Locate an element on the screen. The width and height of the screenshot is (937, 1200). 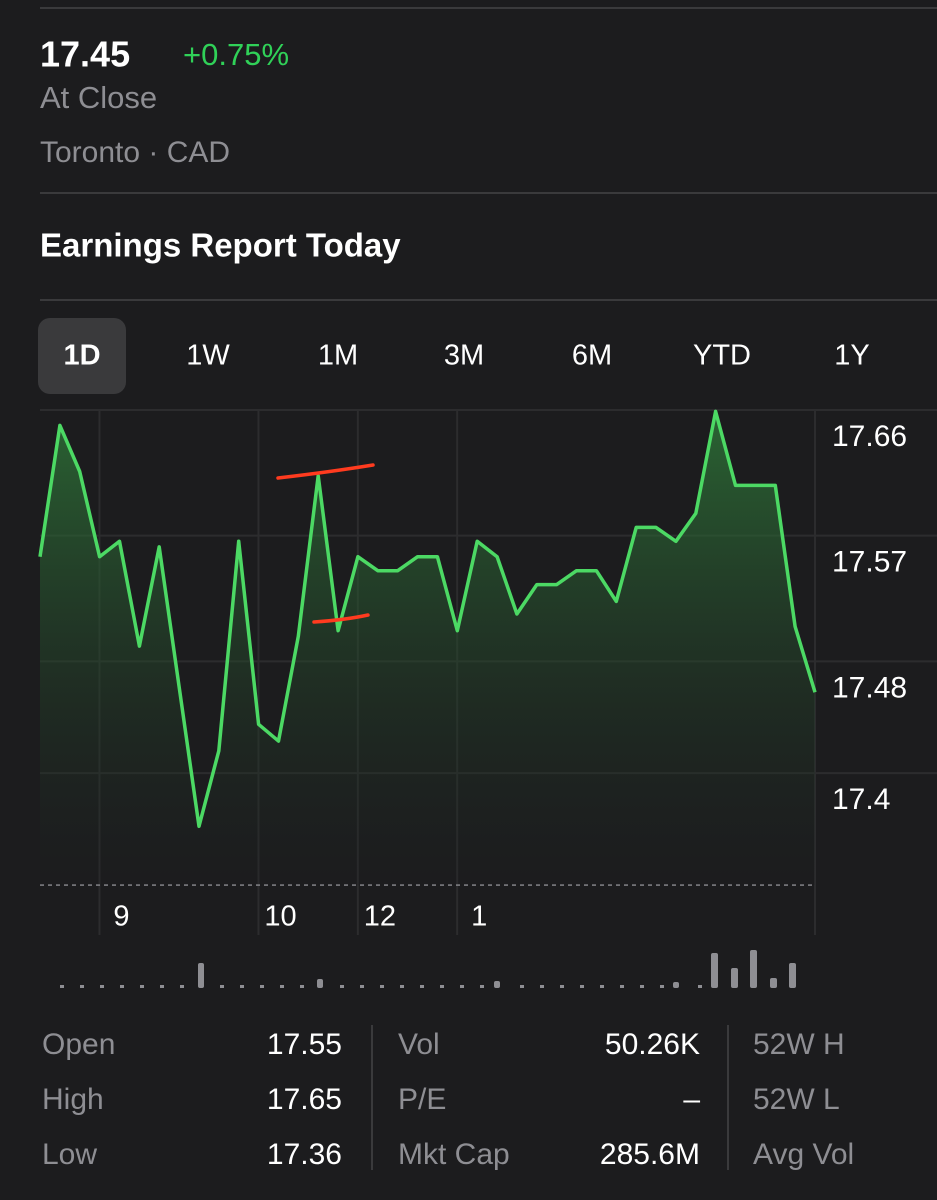
stat-value: 17.36 is located at coordinates (304, 1154).